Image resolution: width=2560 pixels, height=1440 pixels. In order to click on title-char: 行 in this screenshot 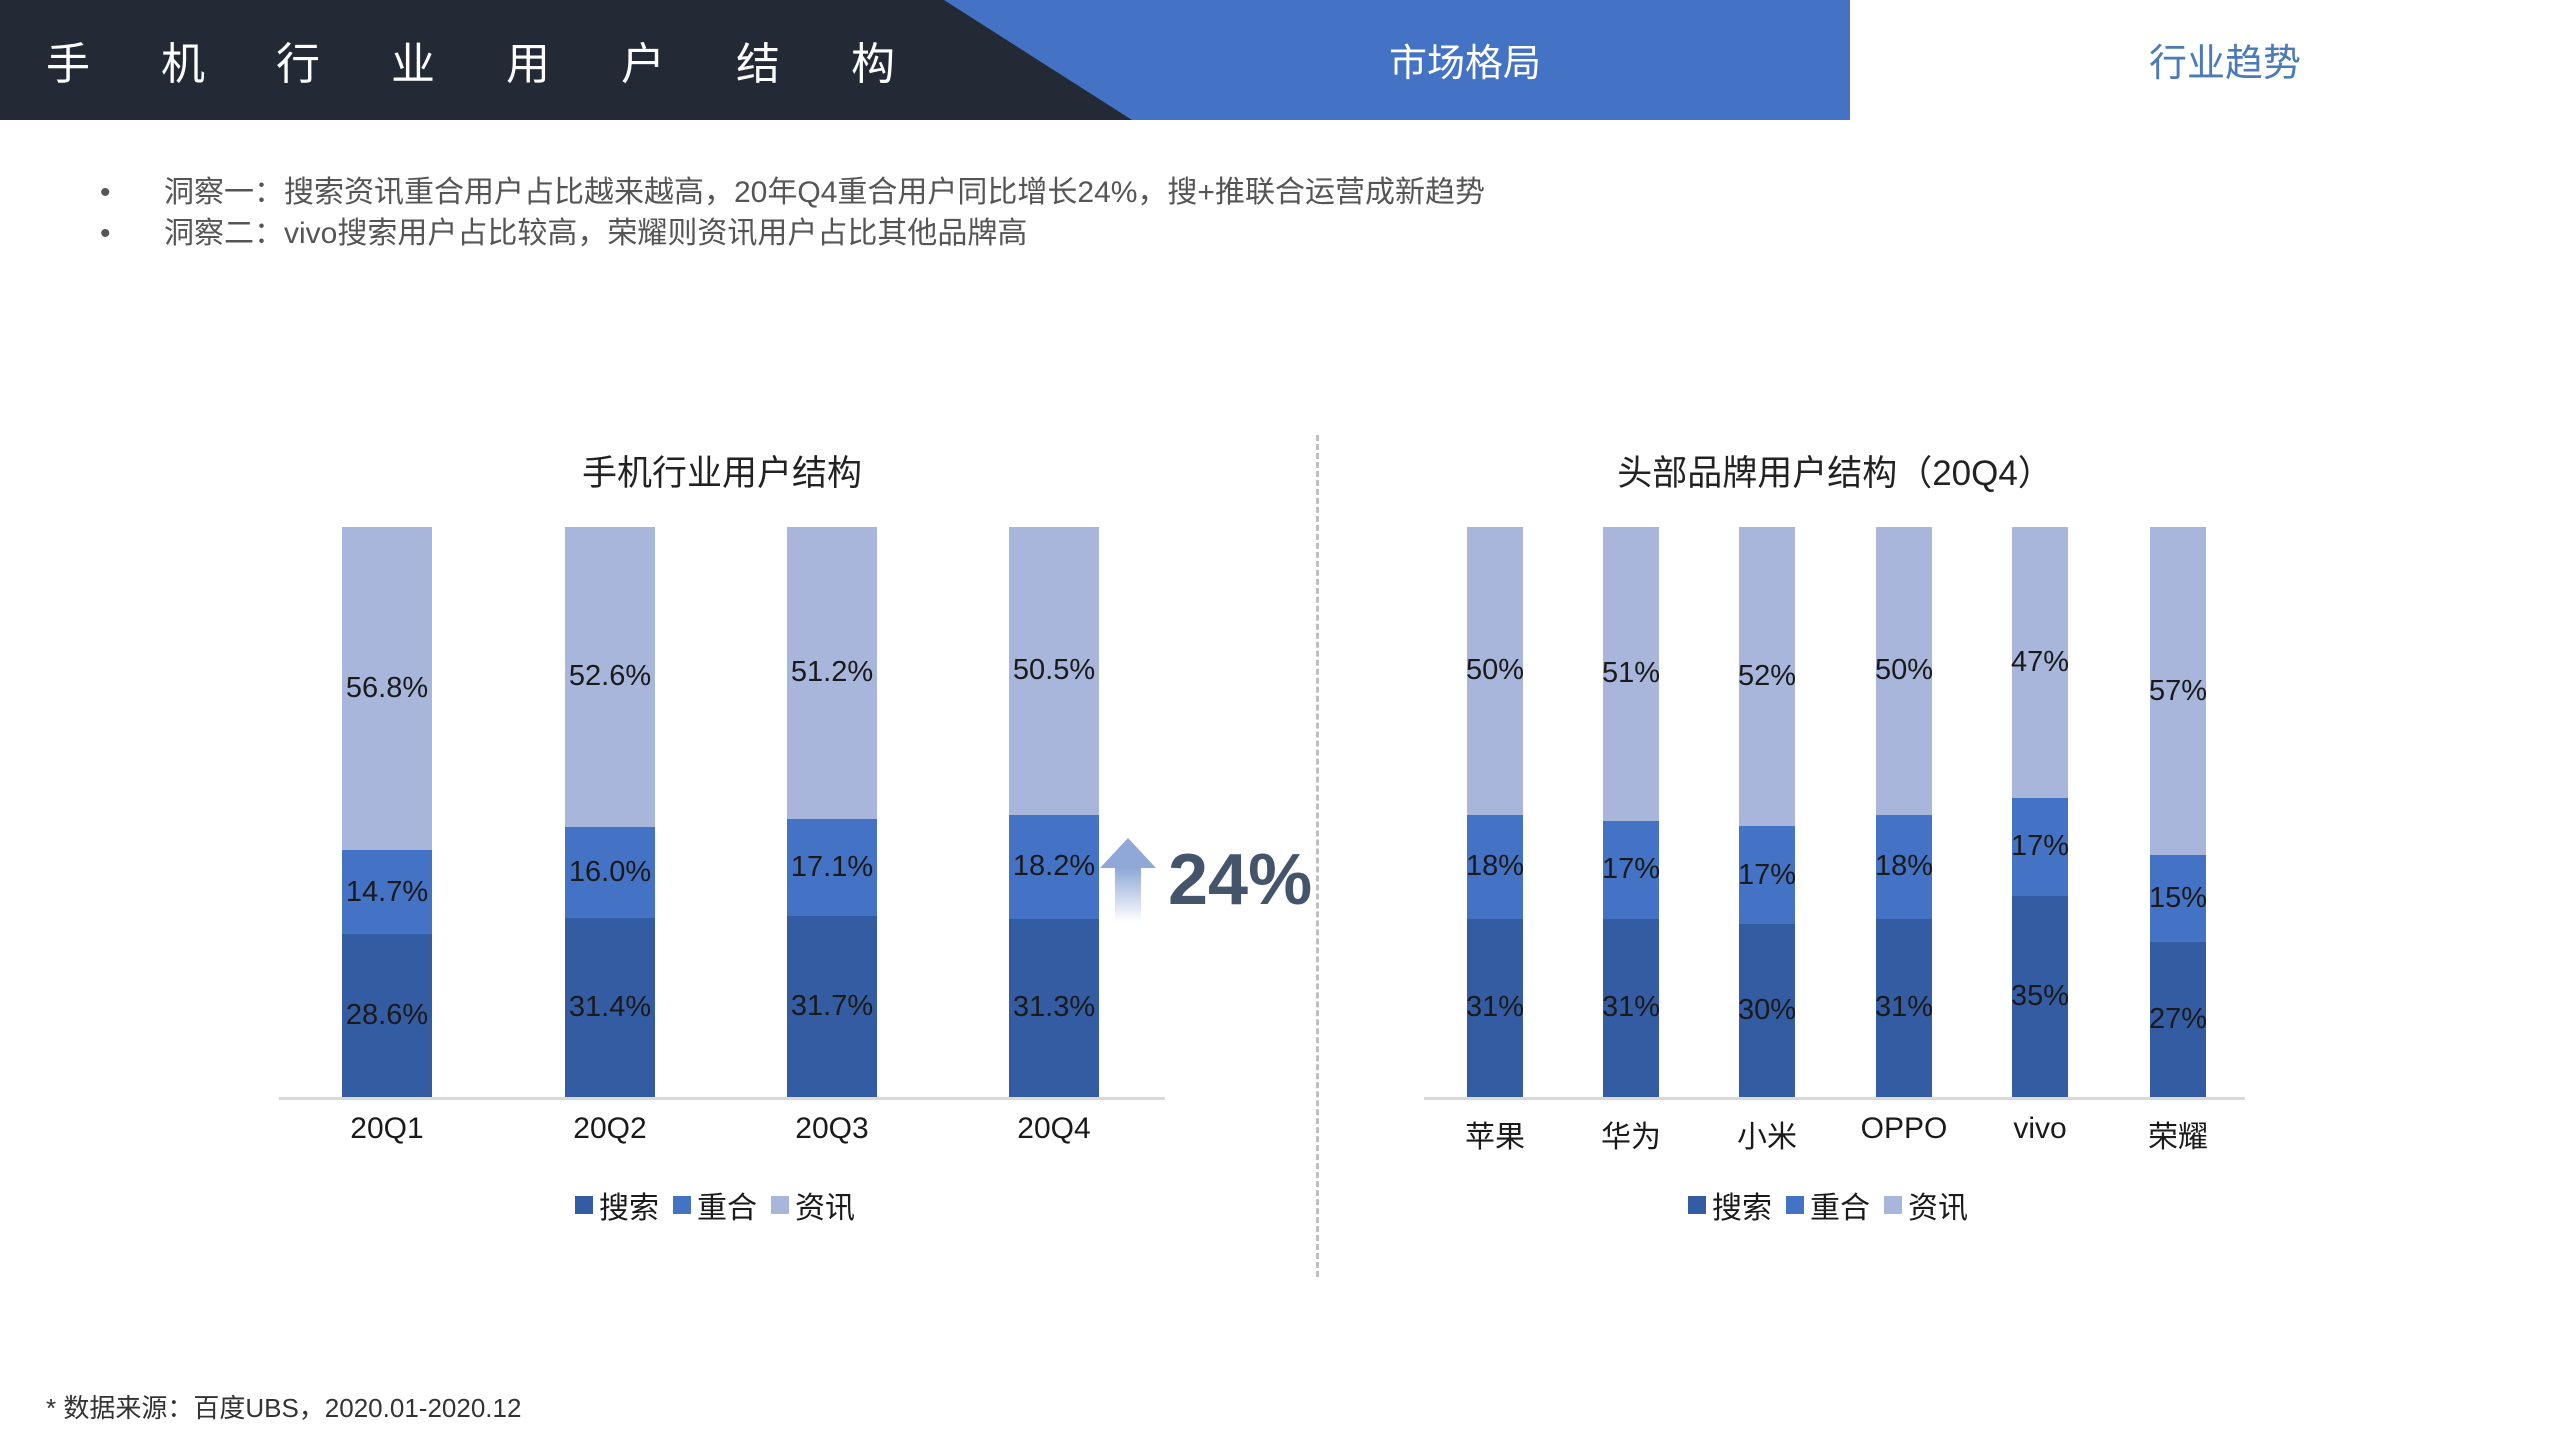, I will do `click(298, 64)`.